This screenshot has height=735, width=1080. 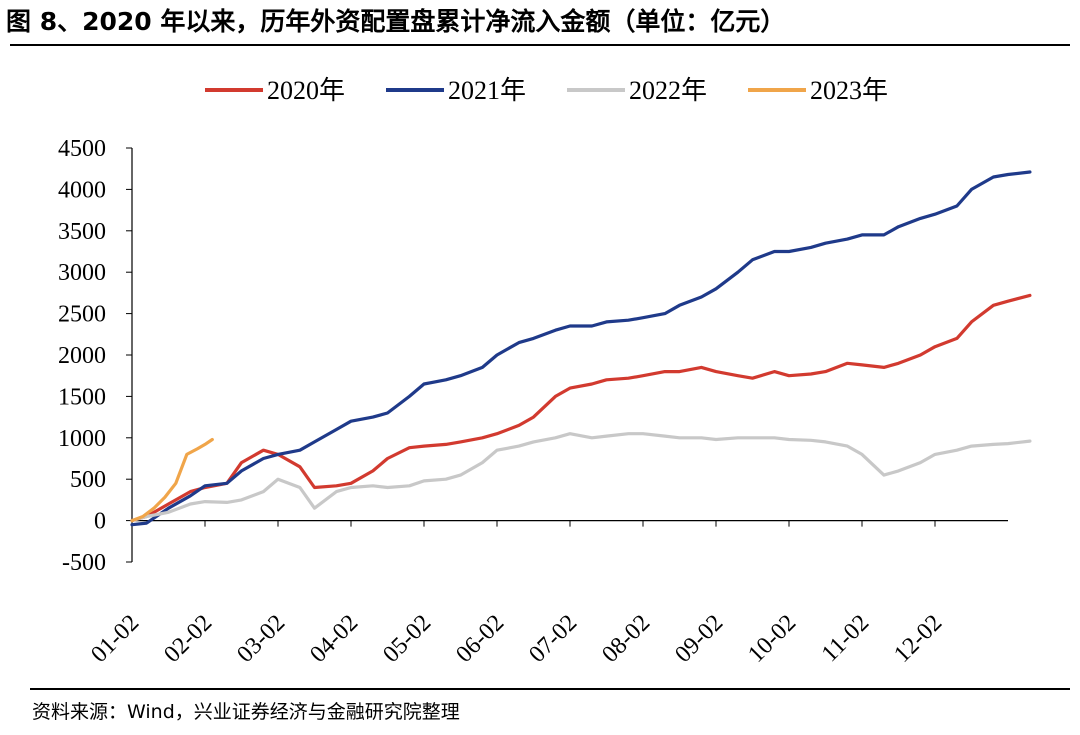 I want to click on x-tick-label: 11-02, so click(x=845, y=638).